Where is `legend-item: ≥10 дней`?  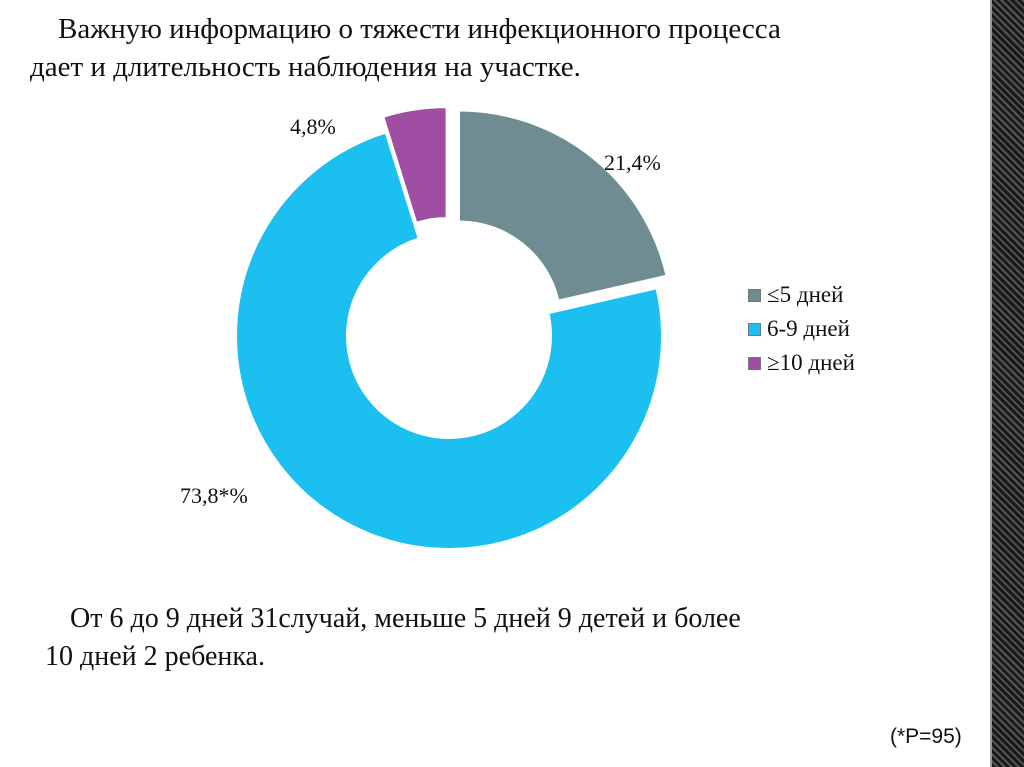
legend-item: ≥10 дней is located at coordinates (801, 363).